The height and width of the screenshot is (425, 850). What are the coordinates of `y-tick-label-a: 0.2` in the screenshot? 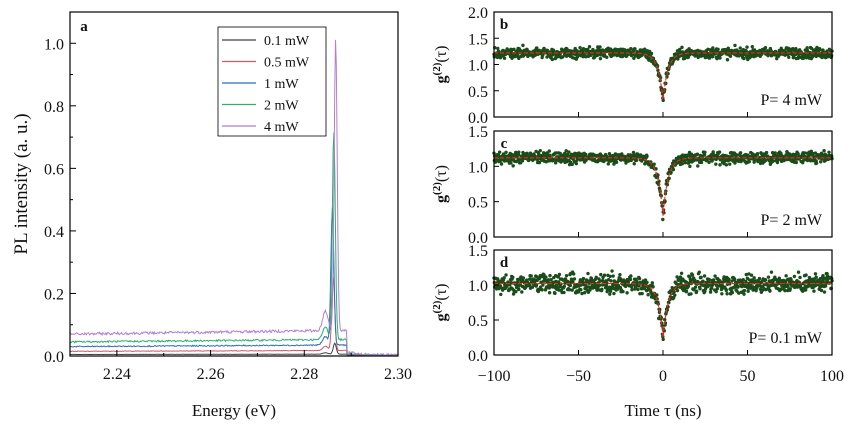 It's located at (54, 294).